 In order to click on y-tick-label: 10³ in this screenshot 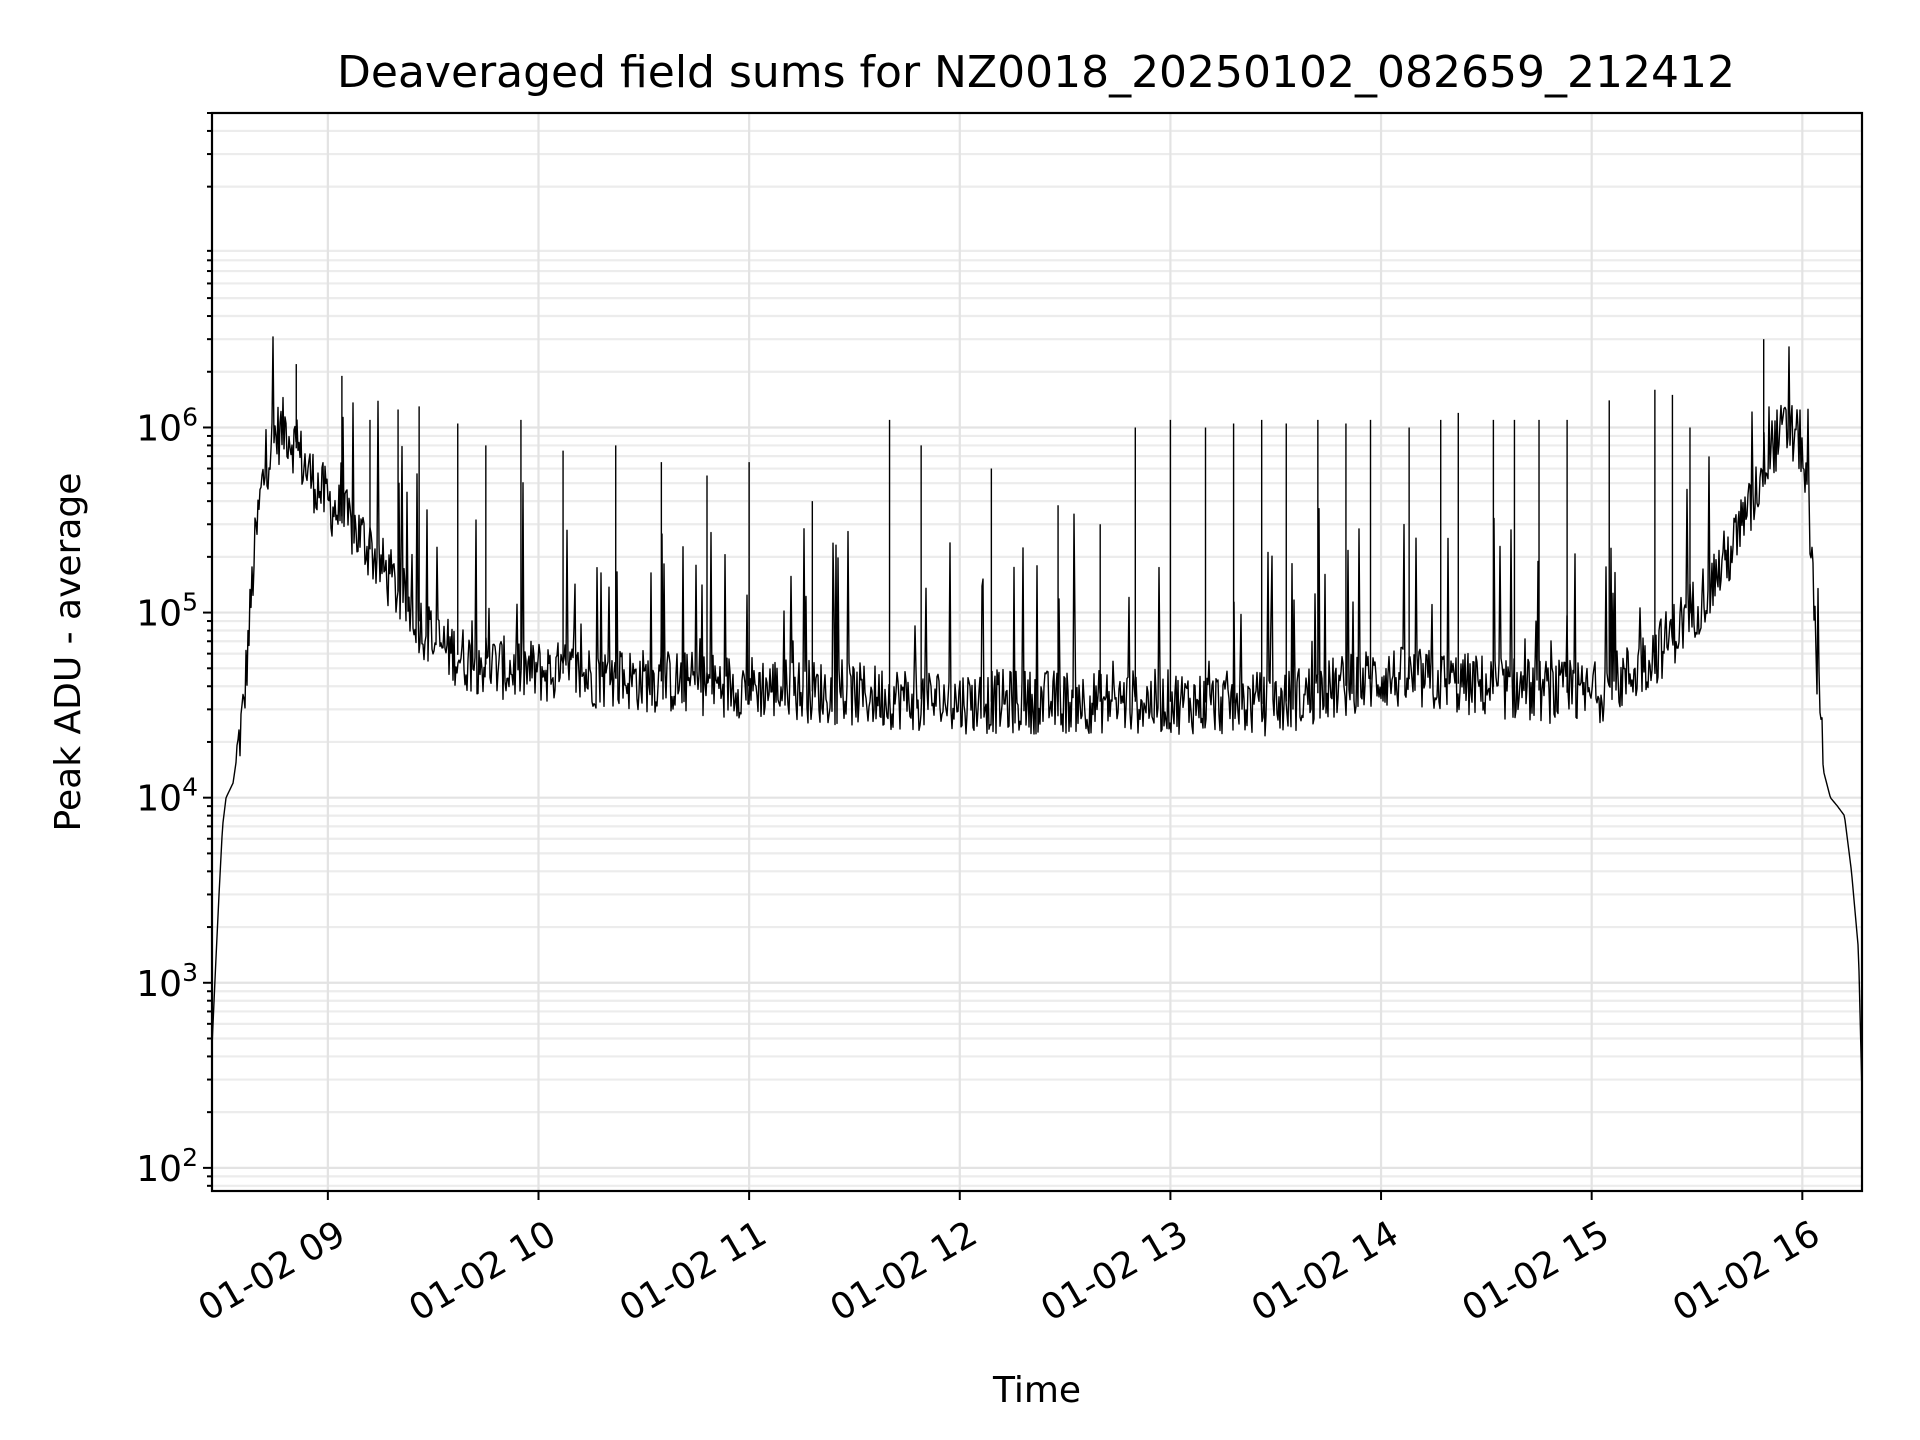, I will do `click(167, 981)`.